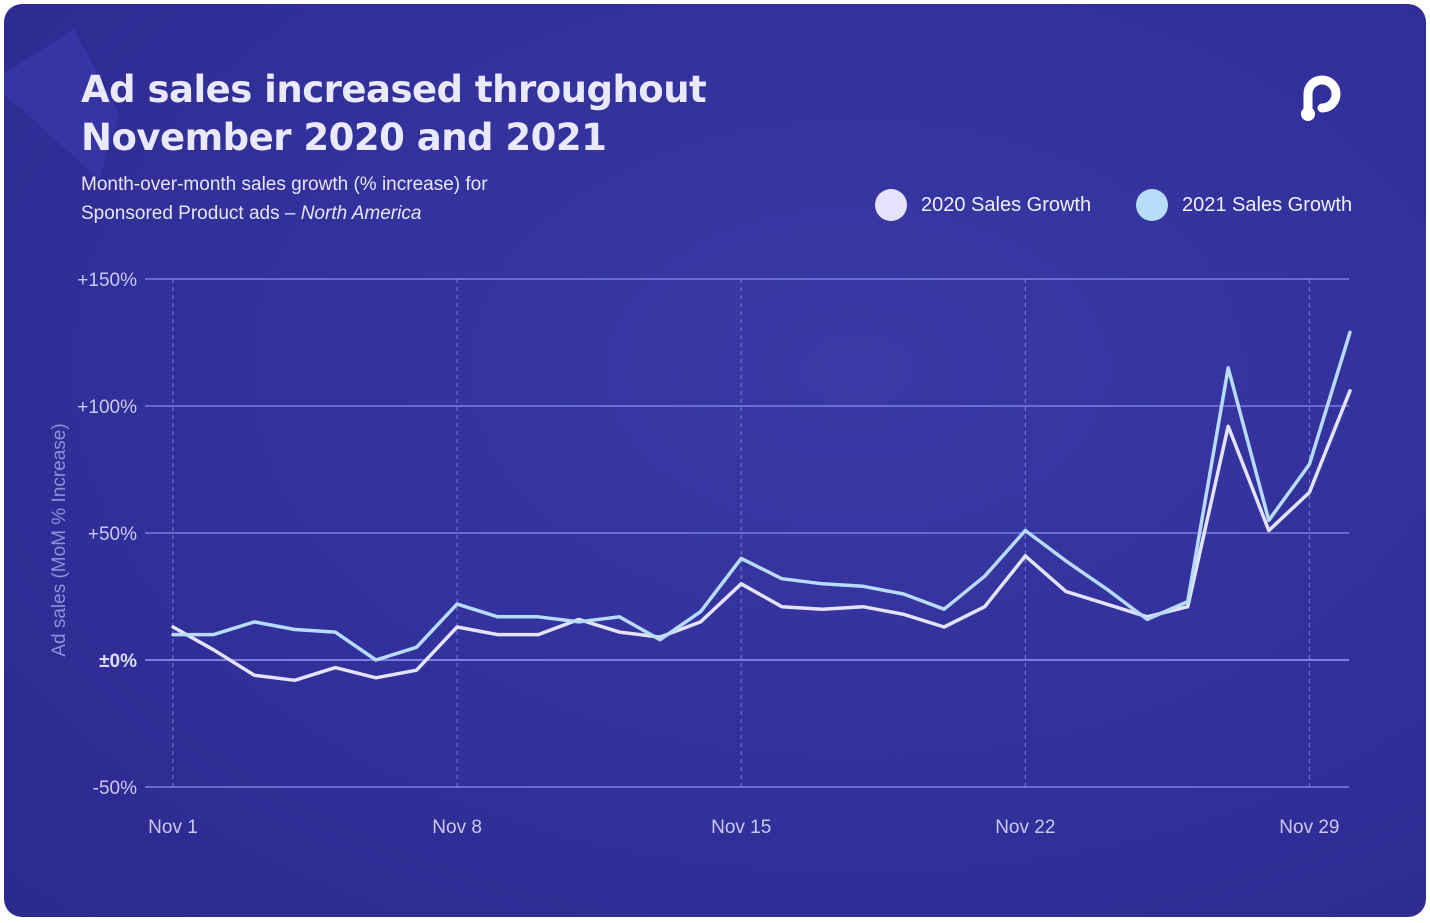 The width and height of the screenshot is (1430, 923). What do you see at coordinates (1006, 204) in the screenshot?
I see `legend-label-2020: 2020 Sales Growth` at bounding box center [1006, 204].